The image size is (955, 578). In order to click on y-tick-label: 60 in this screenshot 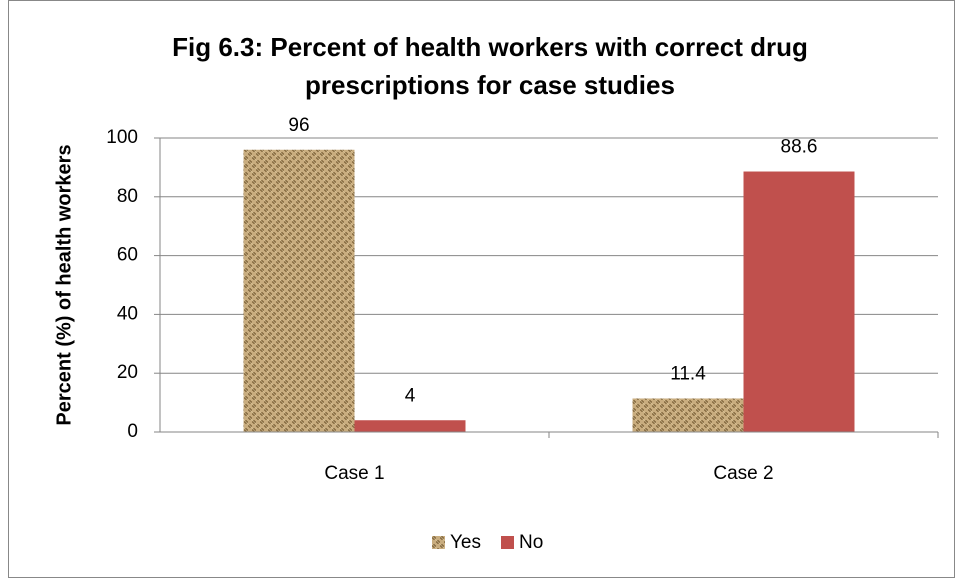, I will do `click(127, 255)`.